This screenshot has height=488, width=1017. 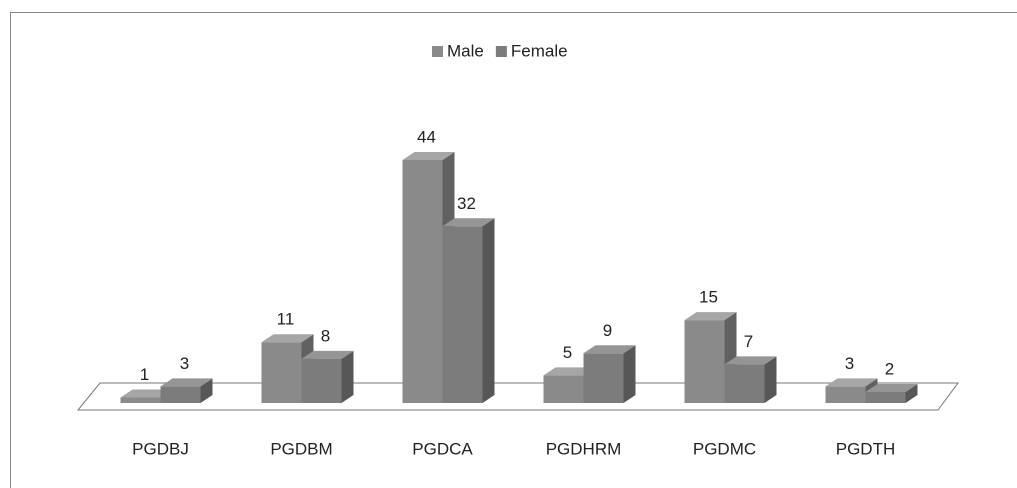 I want to click on x-tick-label: PGDMC, so click(x=724, y=448).